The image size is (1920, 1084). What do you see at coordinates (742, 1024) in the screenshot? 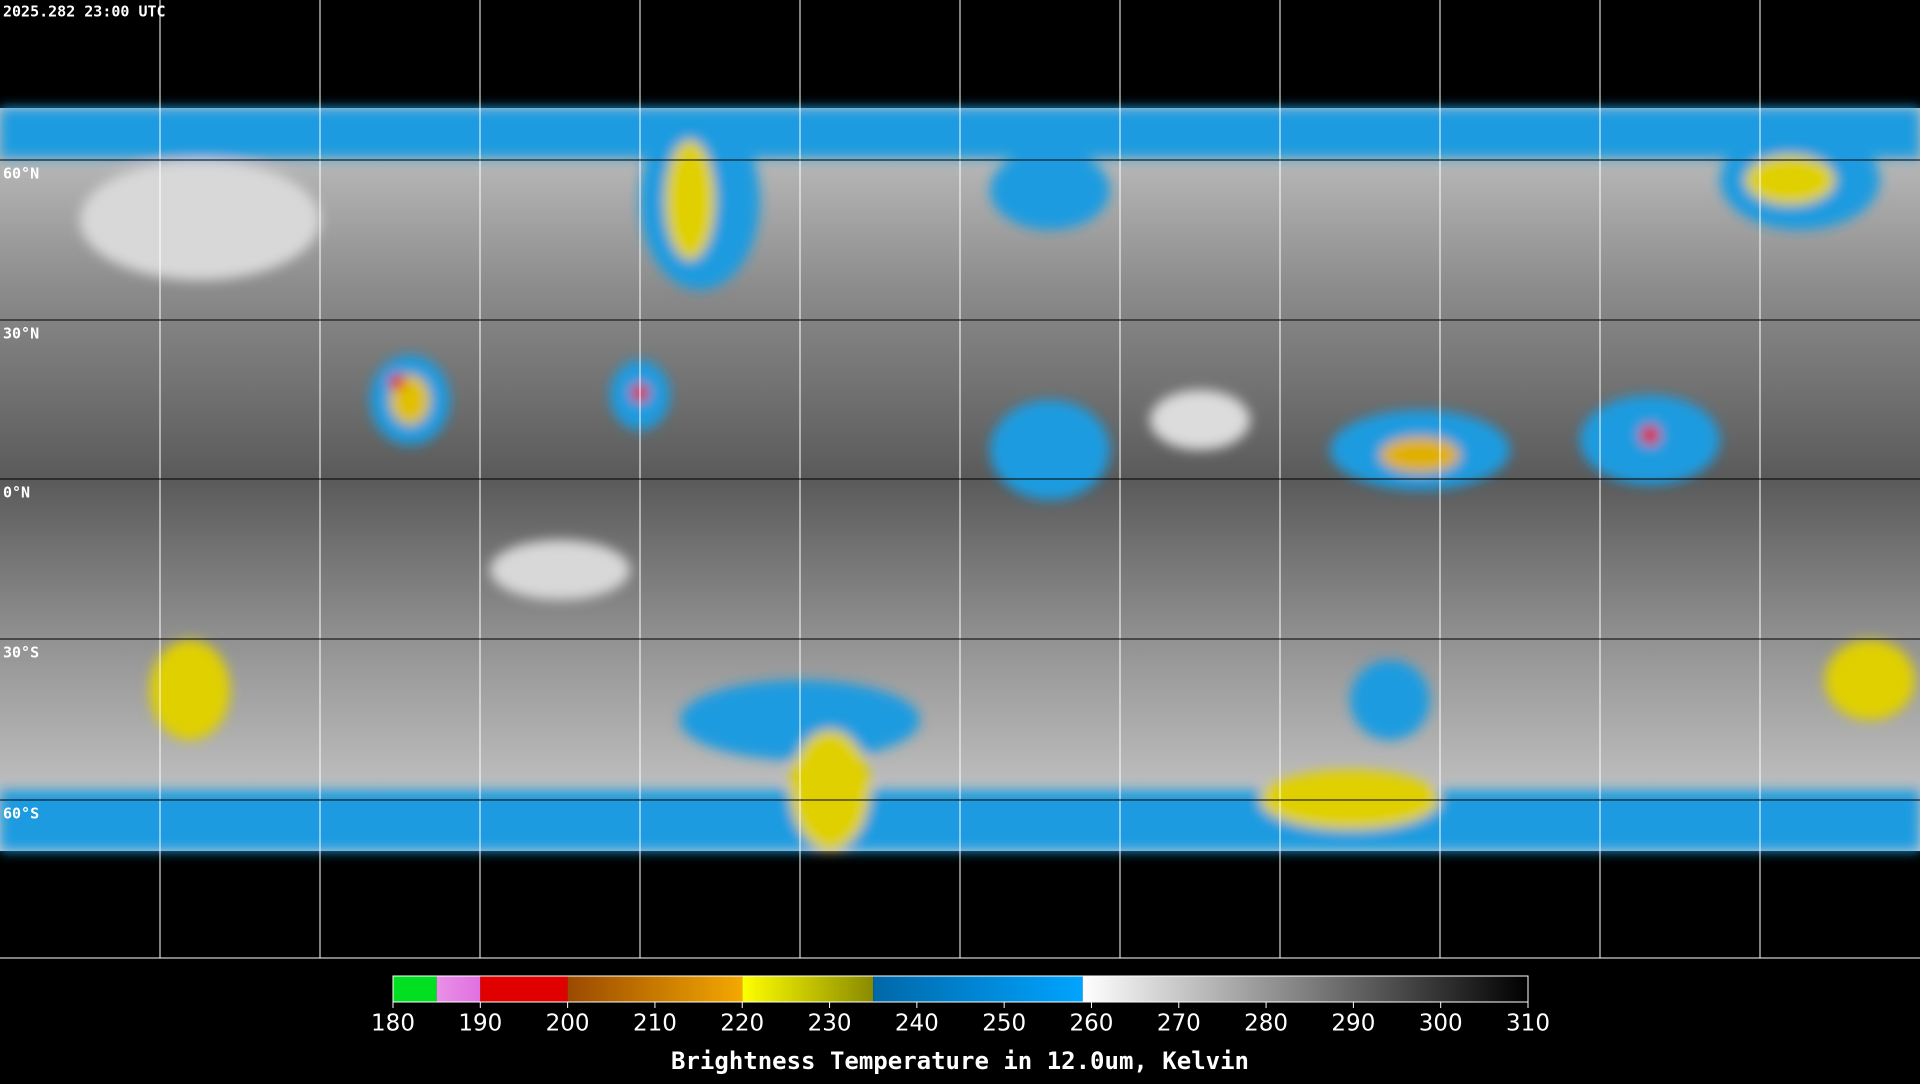
I see `colorbar-tick-label: 220` at bounding box center [742, 1024].